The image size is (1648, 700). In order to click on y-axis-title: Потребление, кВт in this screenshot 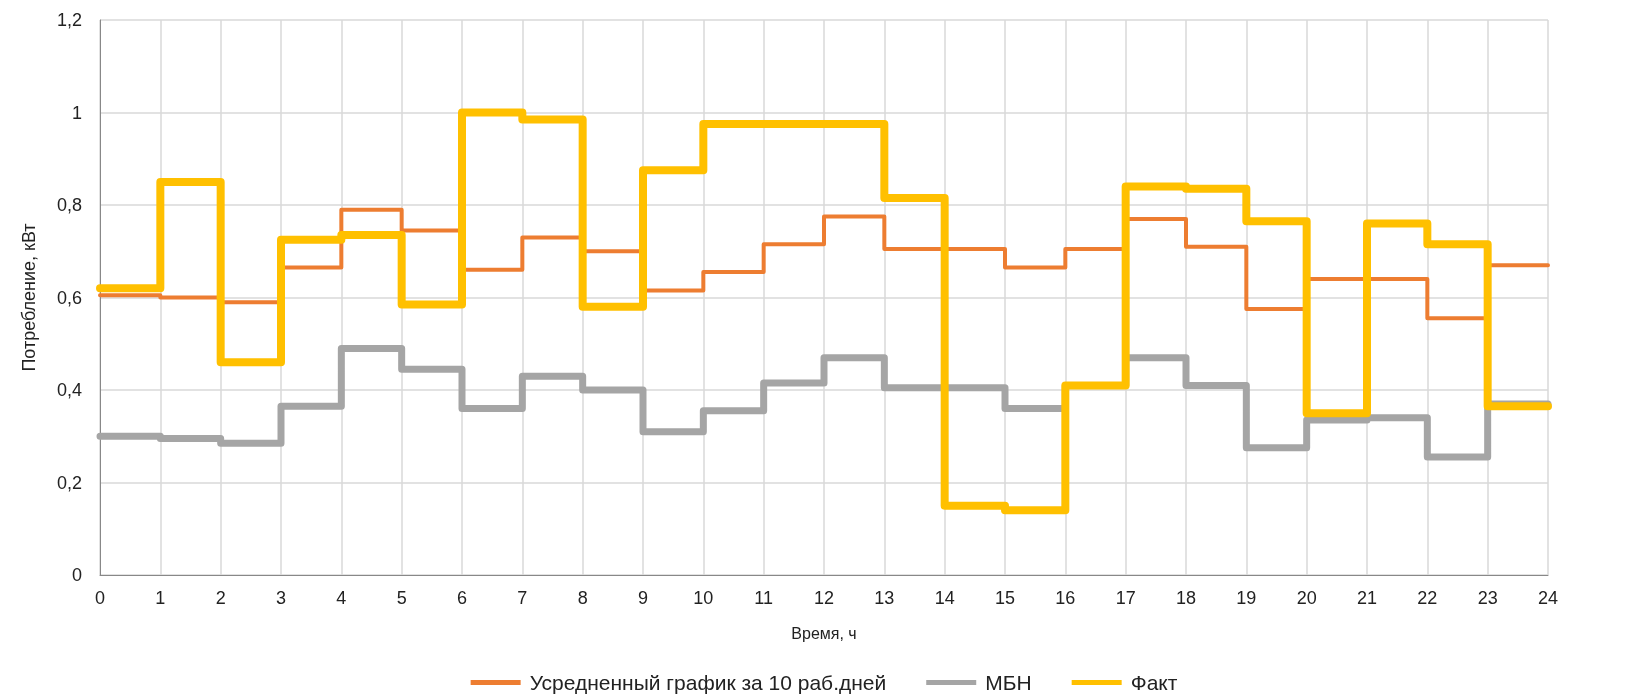, I will do `click(29, 297)`.